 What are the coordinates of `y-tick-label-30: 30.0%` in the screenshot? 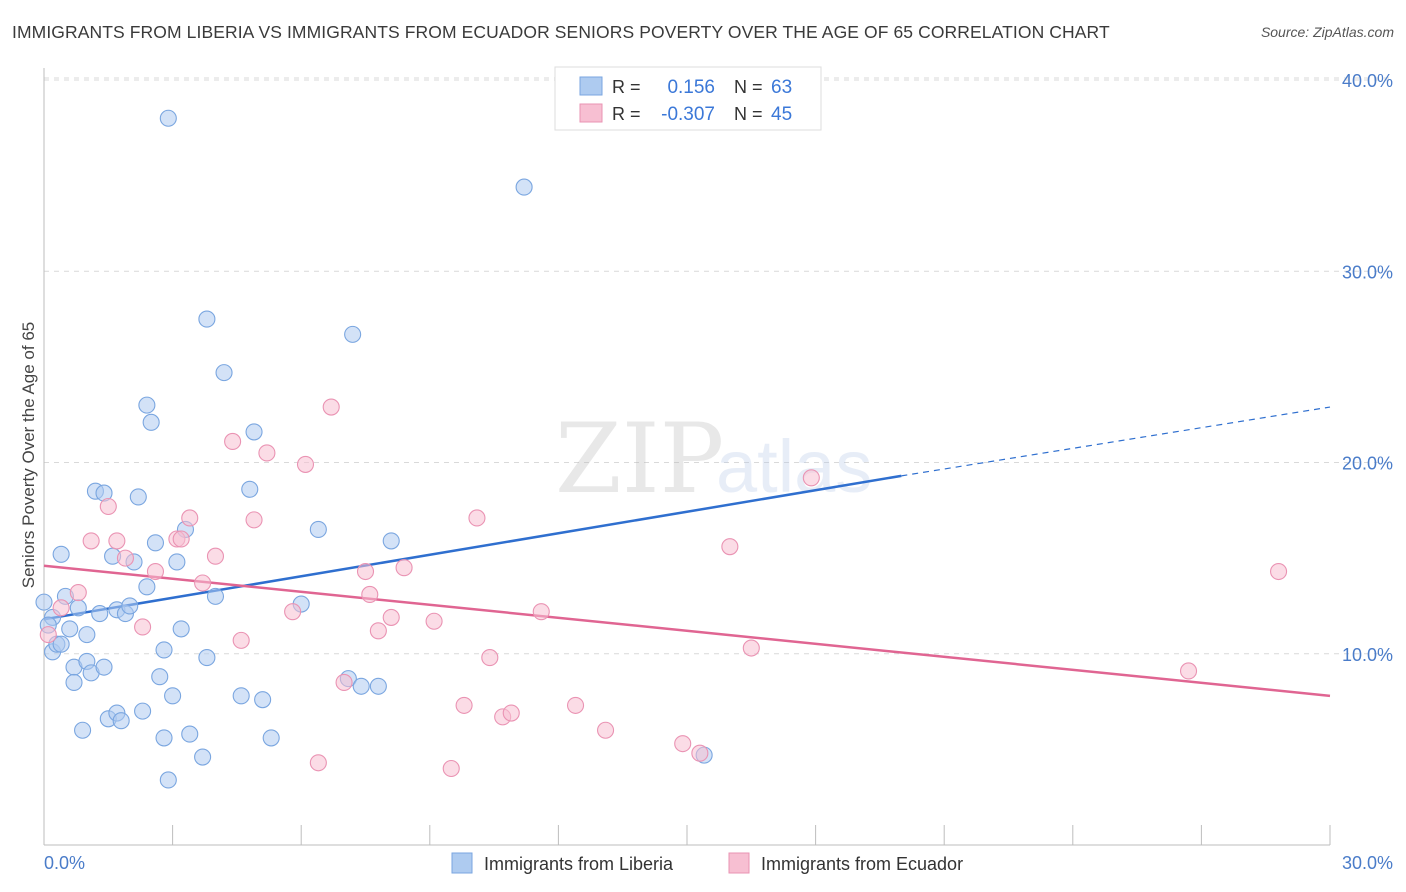 It's located at (1367, 272).